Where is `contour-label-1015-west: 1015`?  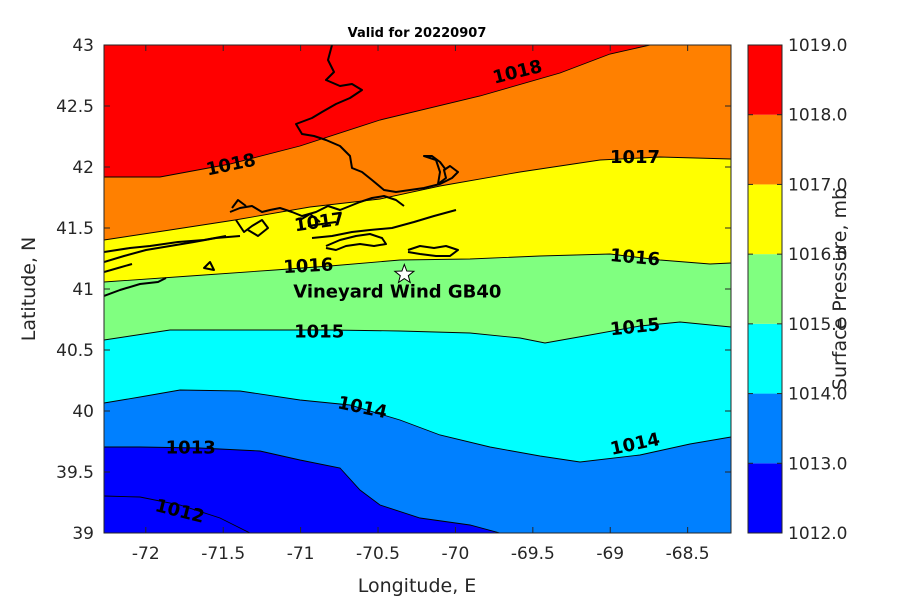
contour-label-1015-west: 1015 is located at coordinates (319, 332).